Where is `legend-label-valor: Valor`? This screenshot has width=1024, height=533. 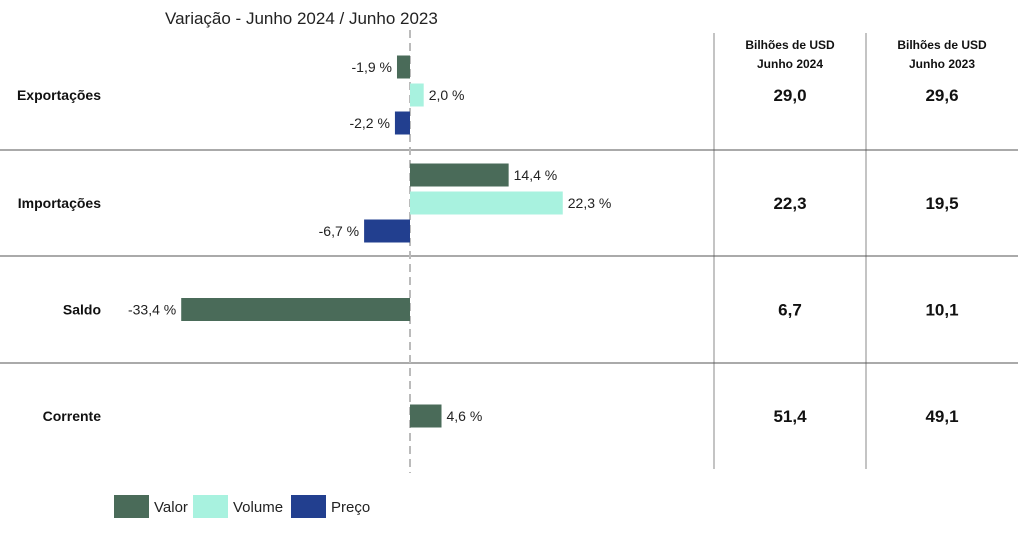 legend-label-valor: Valor is located at coordinates (171, 507).